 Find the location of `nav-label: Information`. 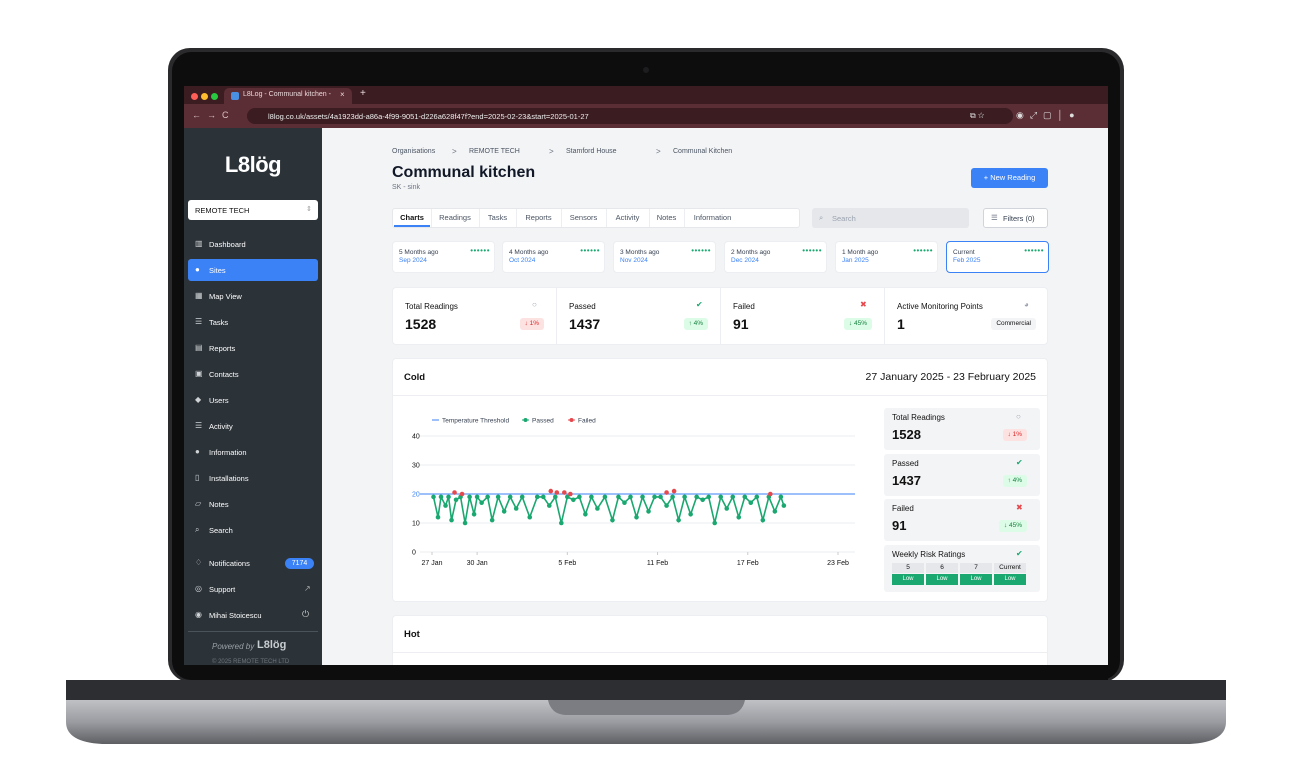

nav-label: Information is located at coordinates (228, 452).